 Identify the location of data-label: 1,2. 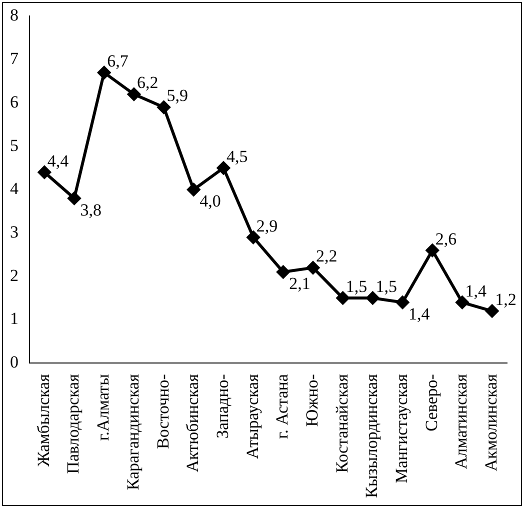
(505, 300).